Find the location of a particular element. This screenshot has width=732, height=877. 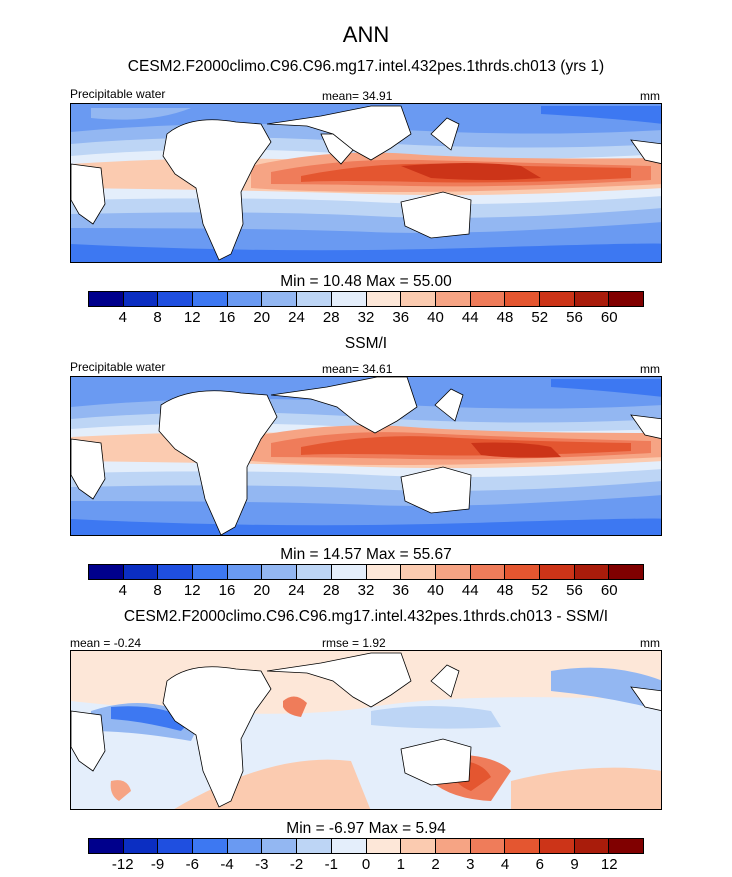

colorbar-abs-2-tick-label: 24 is located at coordinates (296, 590).